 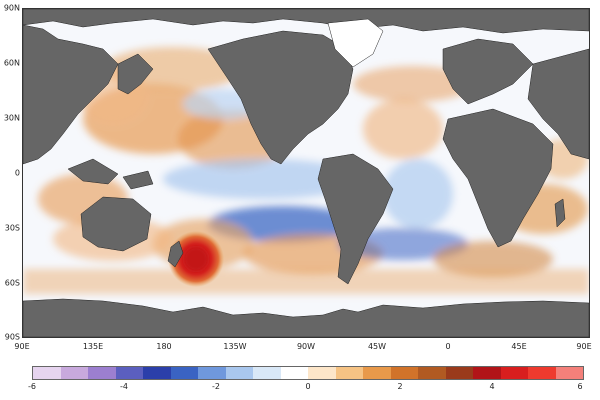 I want to click on colorbar-tick-label: 6, so click(x=580, y=386).